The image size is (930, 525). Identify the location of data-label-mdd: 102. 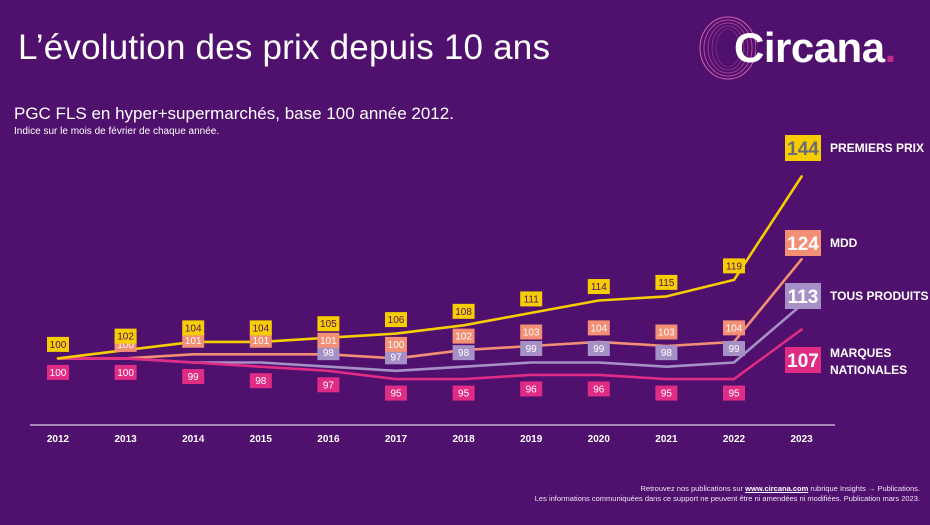
(463, 336).